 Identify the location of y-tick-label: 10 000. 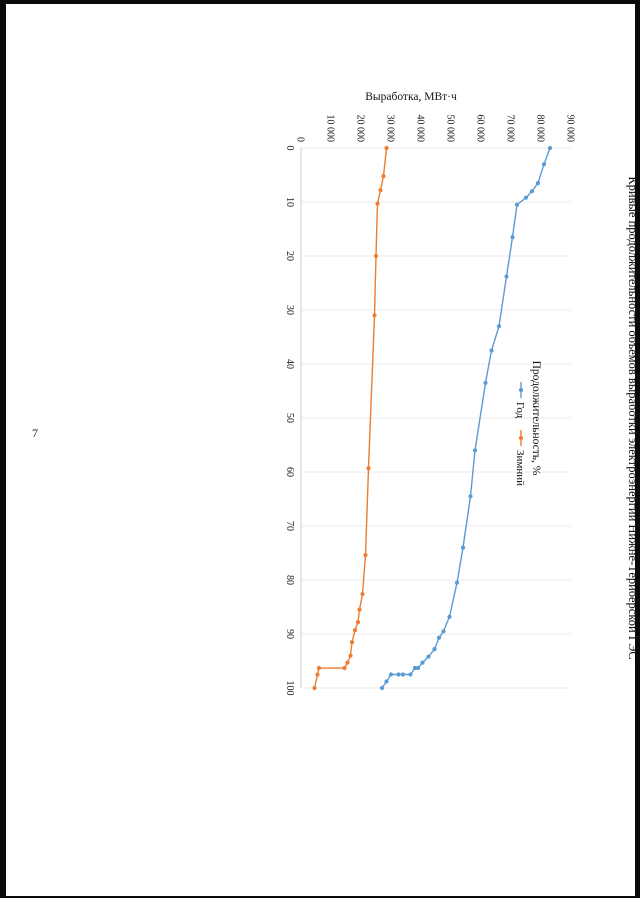
(330, 129).